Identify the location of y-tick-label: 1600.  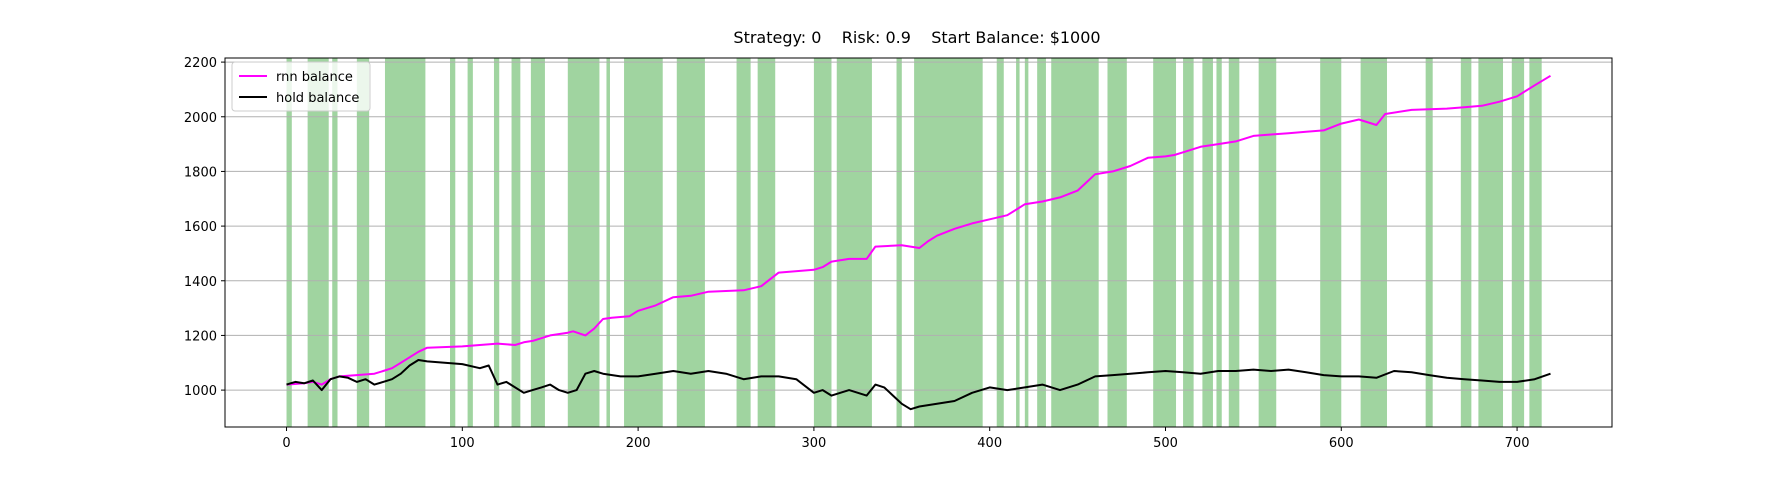
(200, 227).